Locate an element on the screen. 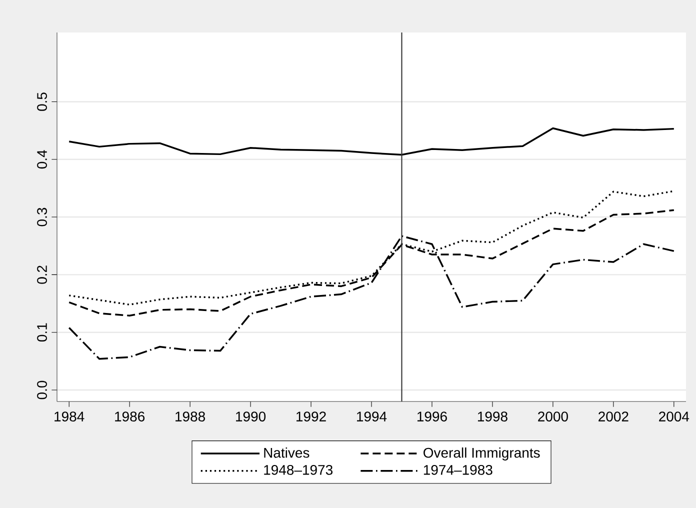 The height and width of the screenshot is (508, 696). y-tick-label: 0.2 is located at coordinates (42, 275).